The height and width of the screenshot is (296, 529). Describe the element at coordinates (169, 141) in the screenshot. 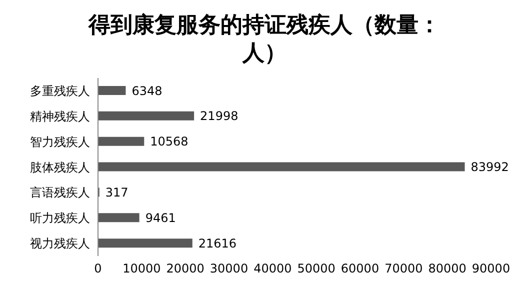

I see `data-label: 10568` at that location.